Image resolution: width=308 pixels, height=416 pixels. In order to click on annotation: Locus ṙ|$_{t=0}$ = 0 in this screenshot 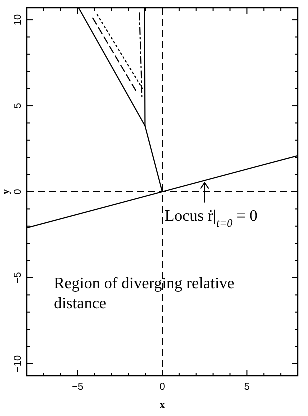, I will do `click(211, 219)`.